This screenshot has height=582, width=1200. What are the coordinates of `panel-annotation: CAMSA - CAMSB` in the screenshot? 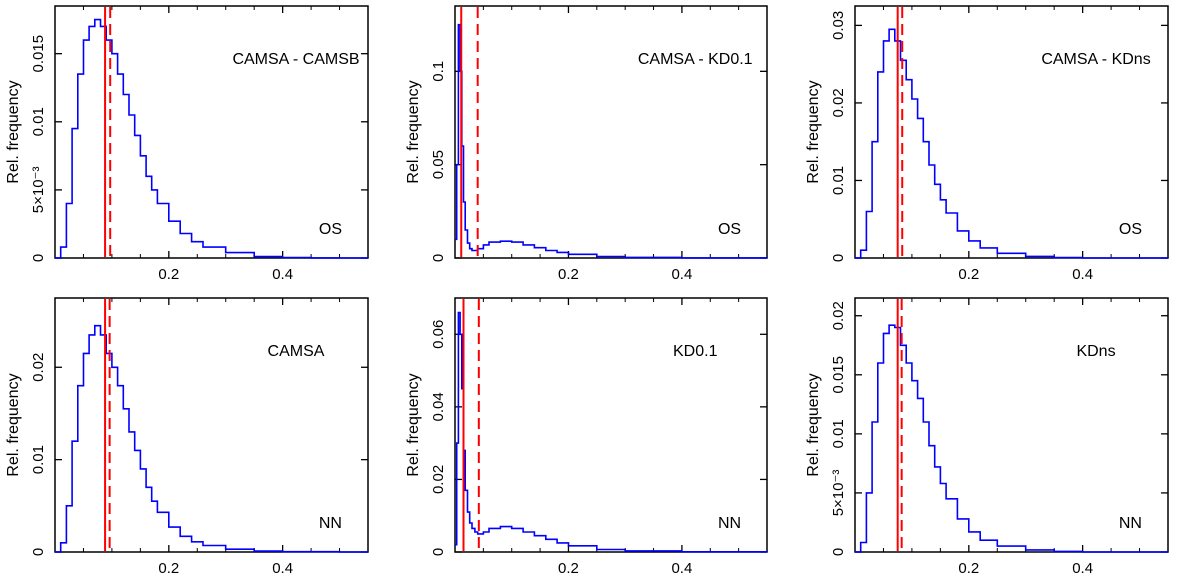 It's located at (295, 59).